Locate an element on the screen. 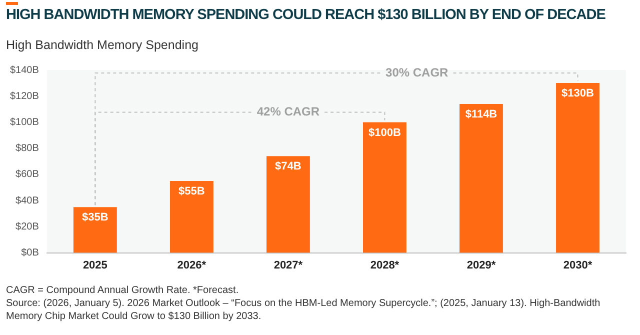 The width and height of the screenshot is (640, 335). y-tick-label: $100B is located at coordinates (25, 122).